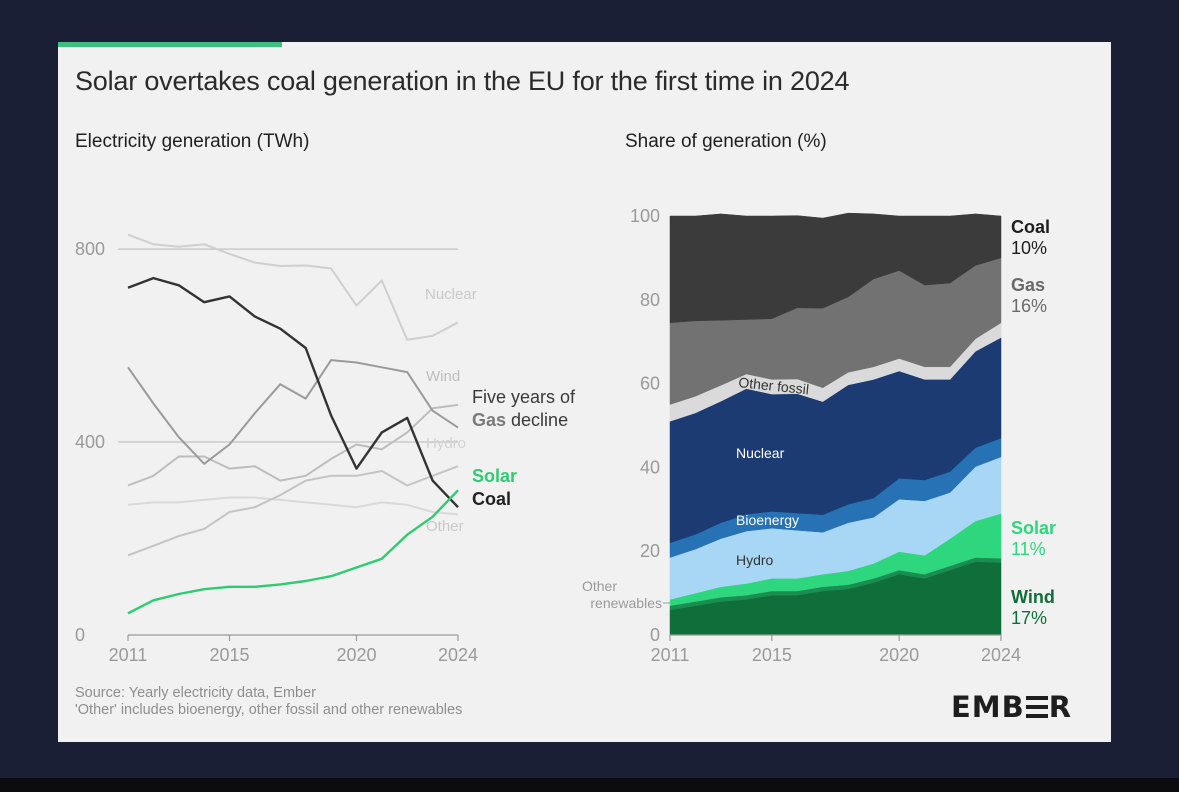  I want to click on series-line-coal, so click(293, 392).